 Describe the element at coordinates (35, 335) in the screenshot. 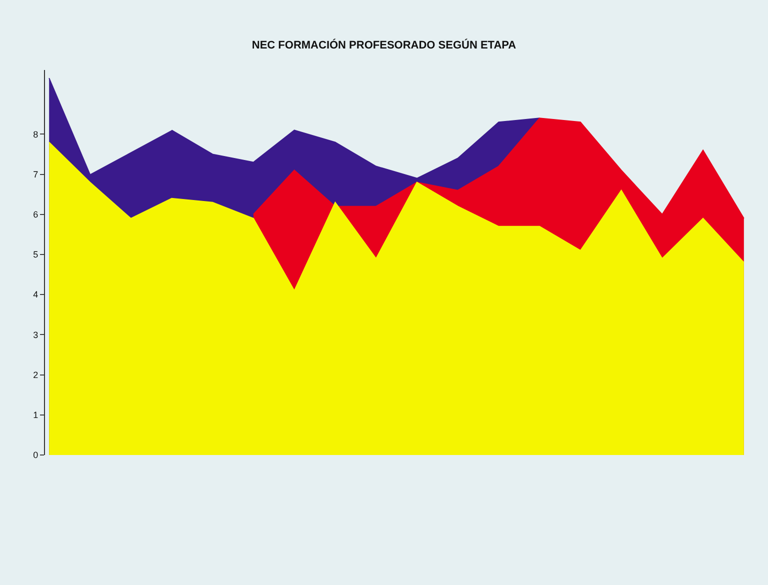

I see `y-tick-label: 3` at that location.